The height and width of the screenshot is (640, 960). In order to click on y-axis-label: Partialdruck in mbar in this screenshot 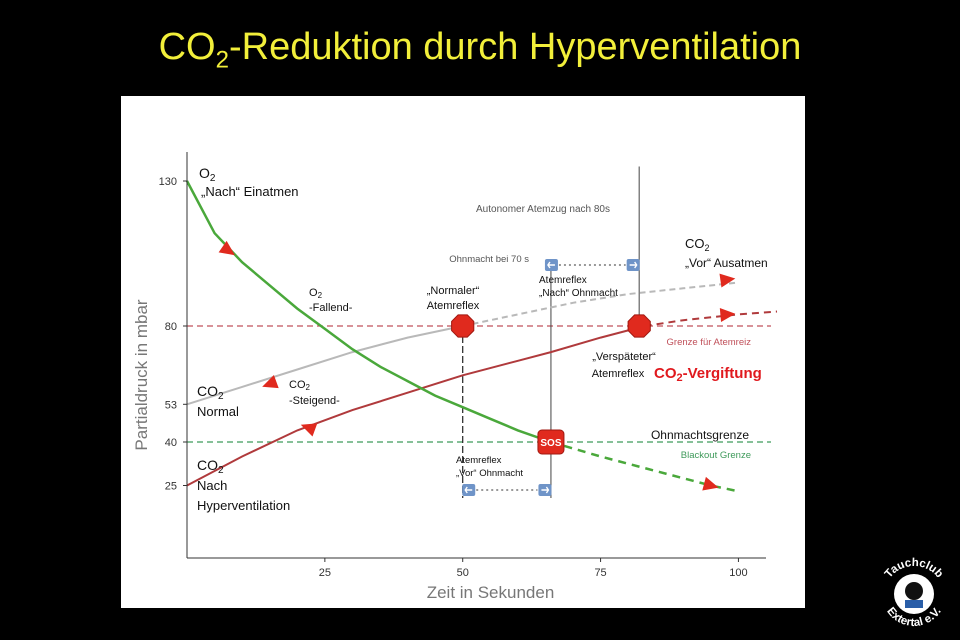, I will do `click(141, 375)`.